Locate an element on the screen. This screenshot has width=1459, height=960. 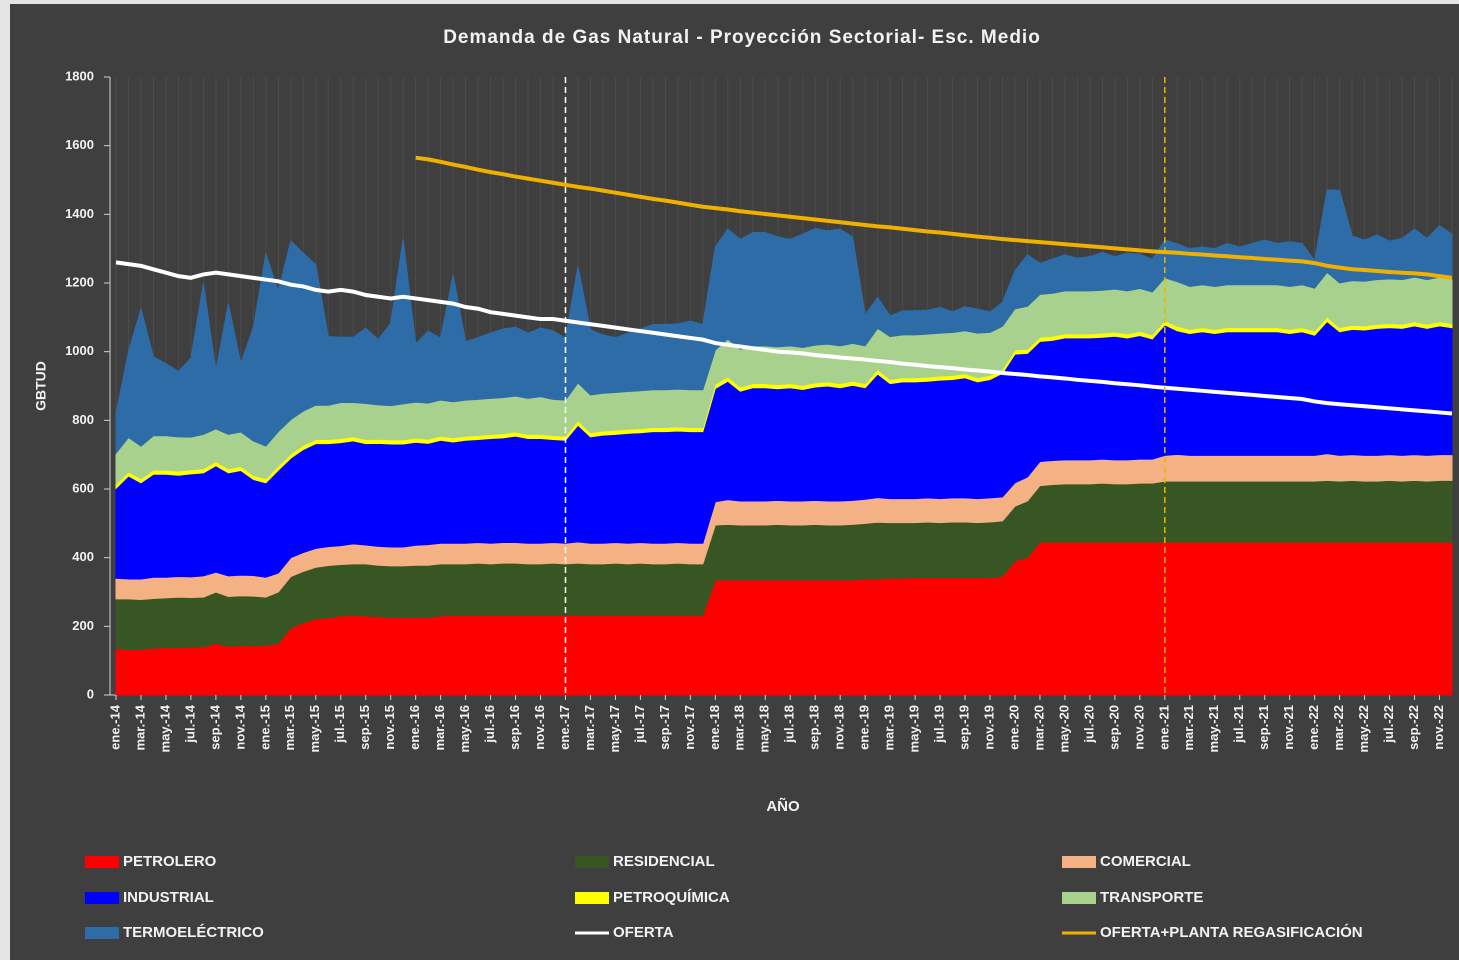
x-tick-label: nov.-16 is located at coordinates (539, 727).